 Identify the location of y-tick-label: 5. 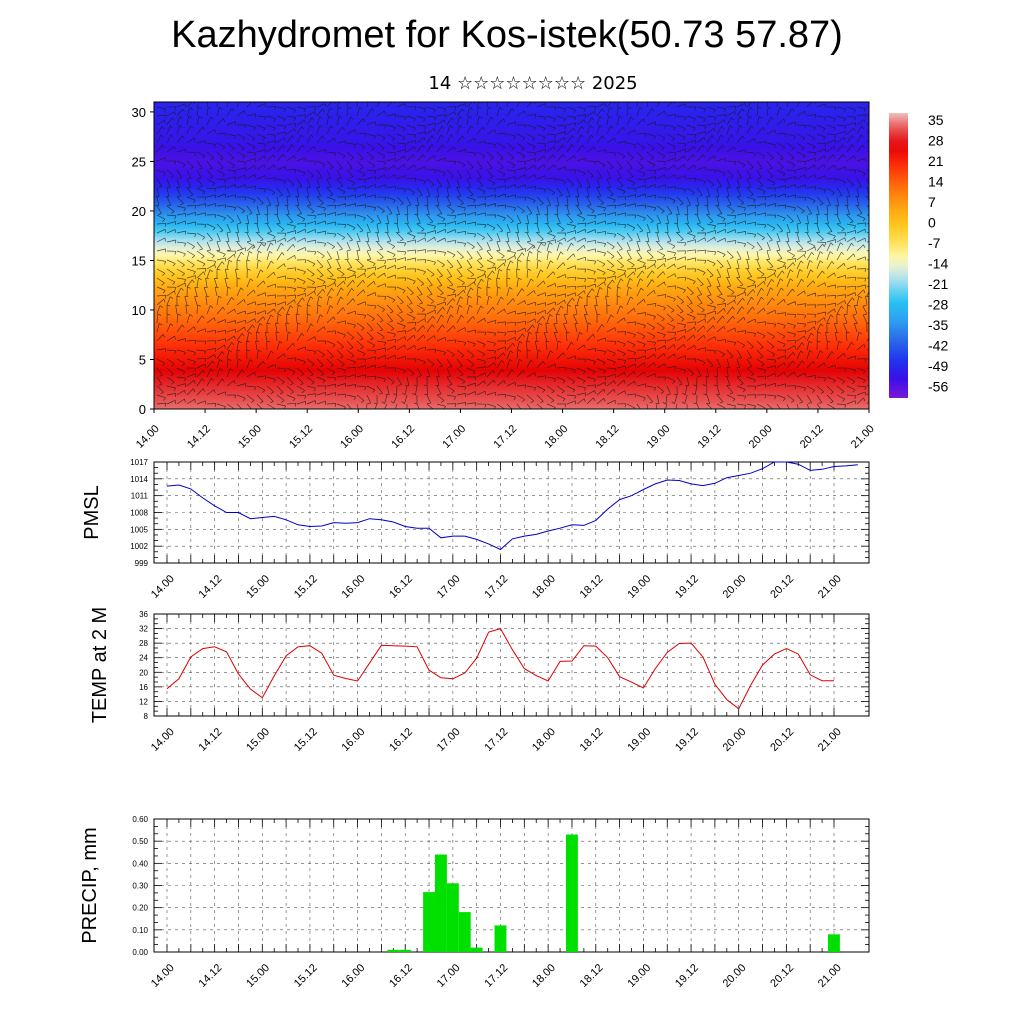
(142, 359).